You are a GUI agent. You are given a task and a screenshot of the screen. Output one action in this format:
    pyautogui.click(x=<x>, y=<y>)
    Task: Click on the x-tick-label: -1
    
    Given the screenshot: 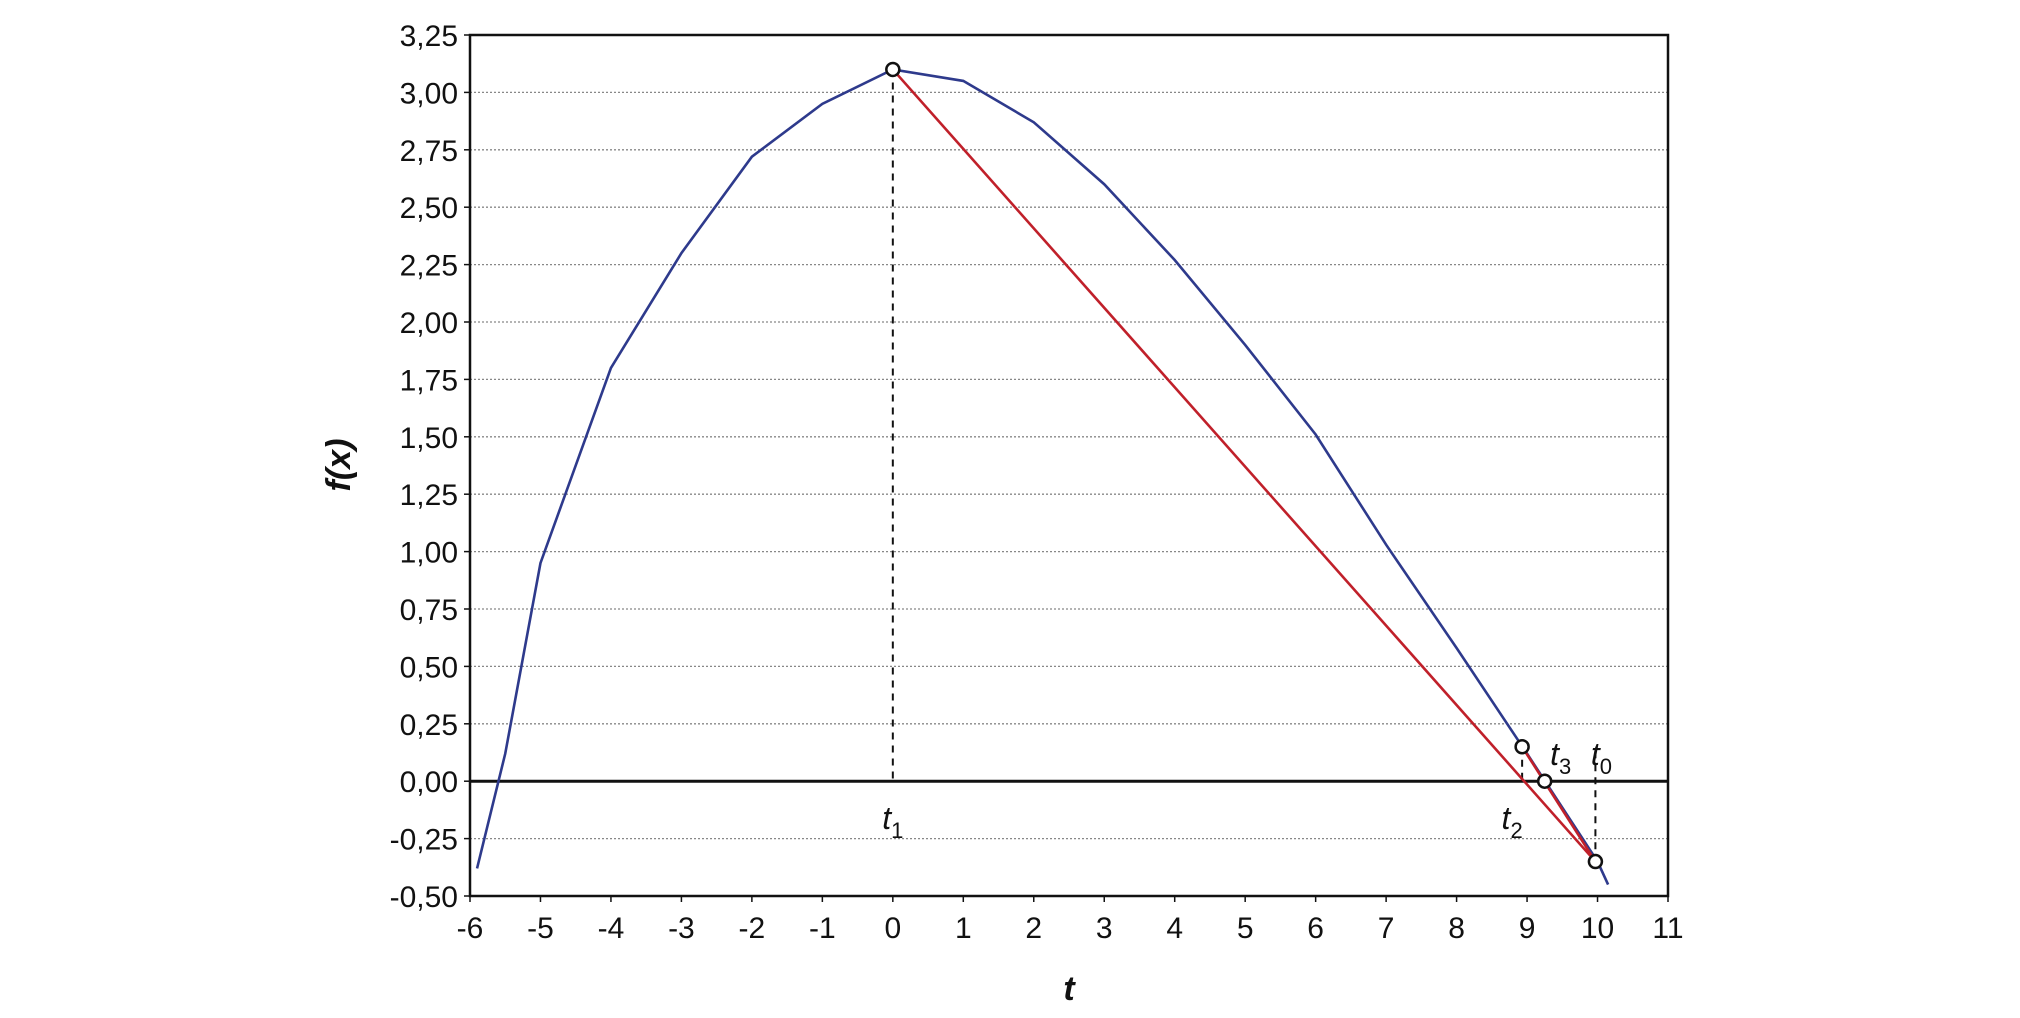 What is the action you would take?
    pyautogui.click(x=822, y=928)
    